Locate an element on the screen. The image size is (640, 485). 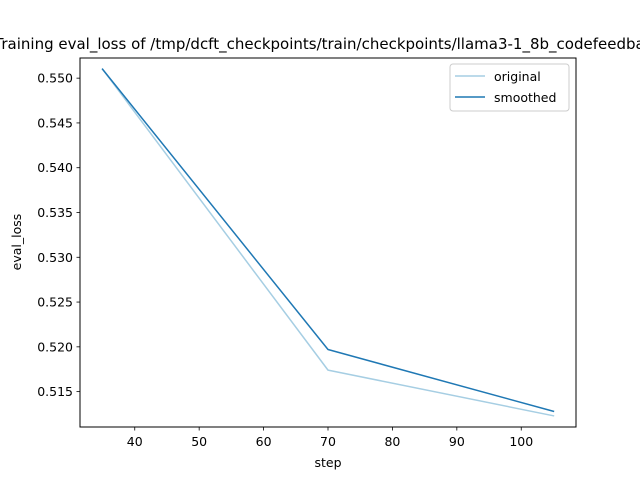
x-tick-label: 40 is located at coordinates (135, 441).